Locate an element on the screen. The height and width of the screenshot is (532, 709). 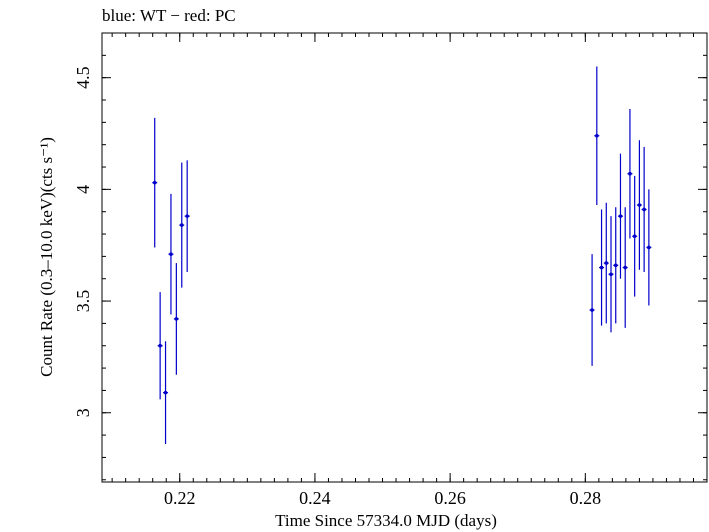
y-tick-label: 4.5 is located at coordinates (83, 77).